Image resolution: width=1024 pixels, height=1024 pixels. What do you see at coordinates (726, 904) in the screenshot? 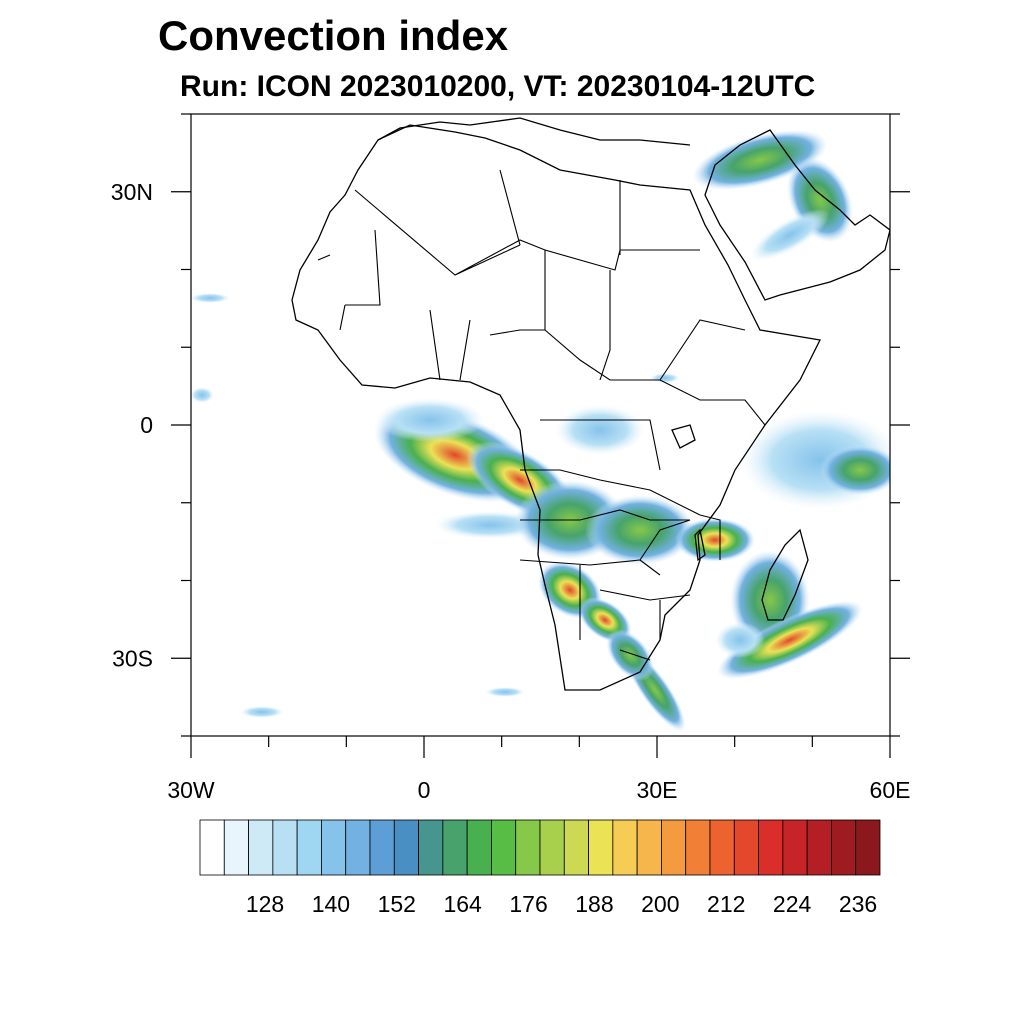
I see `colorbar-label: 212` at bounding box center [726, 904].